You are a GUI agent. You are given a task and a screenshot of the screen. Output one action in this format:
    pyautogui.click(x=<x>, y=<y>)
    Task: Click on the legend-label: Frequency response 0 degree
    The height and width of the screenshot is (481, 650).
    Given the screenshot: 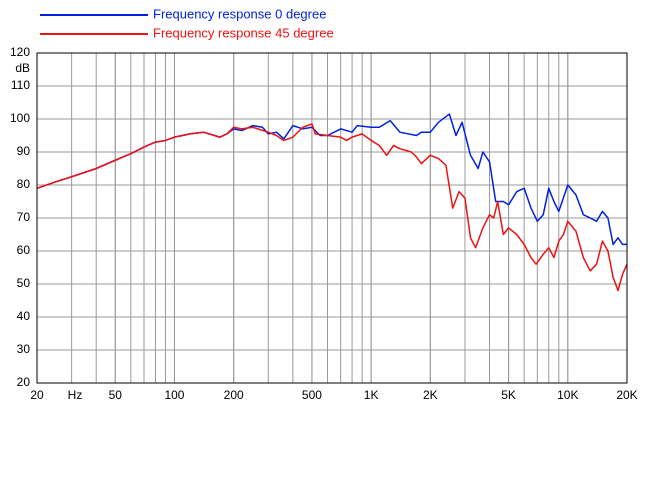 What is the action you would take?
    pyautogui.click(x=239, y=13)
    